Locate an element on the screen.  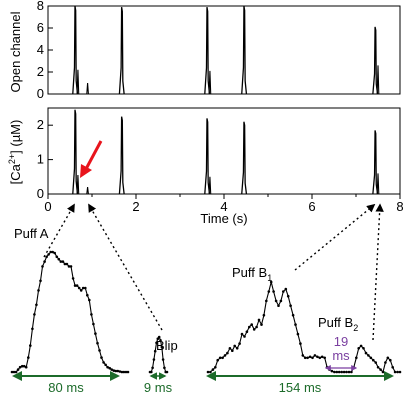
blip-zoom-trace is located at coordinates (158, 354).